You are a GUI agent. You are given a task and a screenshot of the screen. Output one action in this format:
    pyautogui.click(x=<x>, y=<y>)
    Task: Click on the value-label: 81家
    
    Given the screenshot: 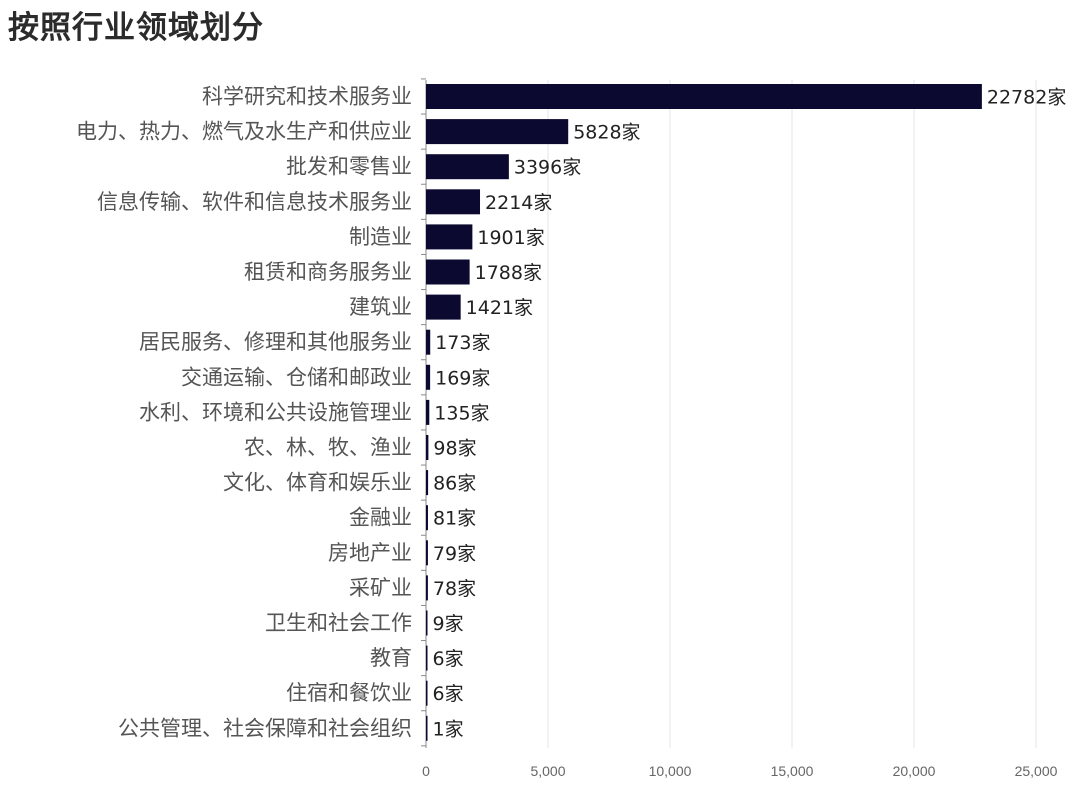 What is the action you would take?
    pyautogui.click(x=454, y=519)
    